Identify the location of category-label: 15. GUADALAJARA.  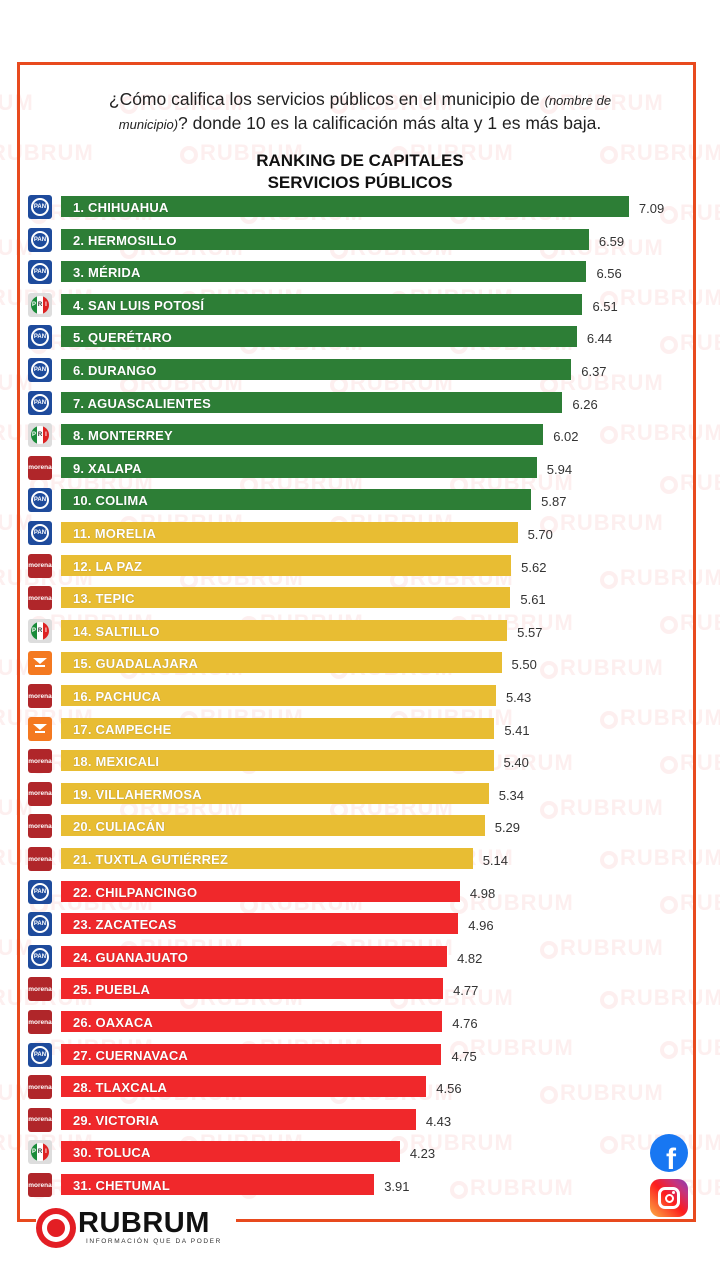
(136, 664).